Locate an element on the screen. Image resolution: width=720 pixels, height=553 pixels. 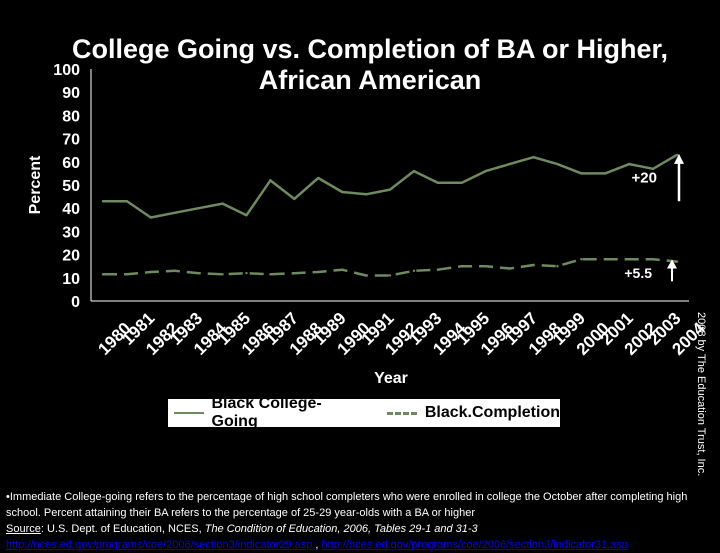
data-point-0-1988 is located at coordinates (294, 199).